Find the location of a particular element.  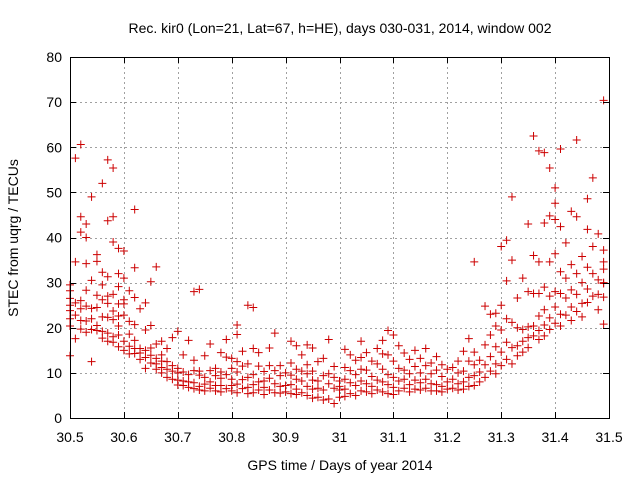

x-tick-label: 31.2 is located at coordinates (447, 437).